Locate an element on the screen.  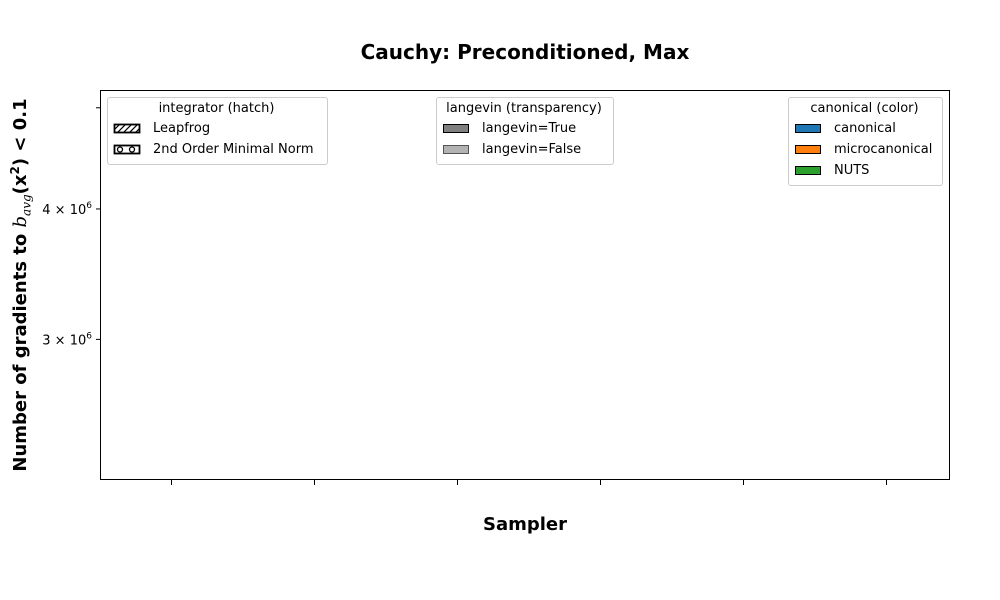
legend-entry: NUTS is located at coordinates (864, 170).